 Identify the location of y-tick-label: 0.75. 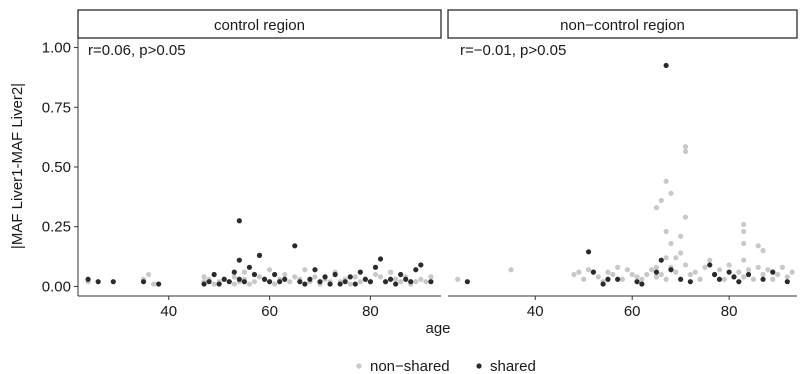
(56, 107).